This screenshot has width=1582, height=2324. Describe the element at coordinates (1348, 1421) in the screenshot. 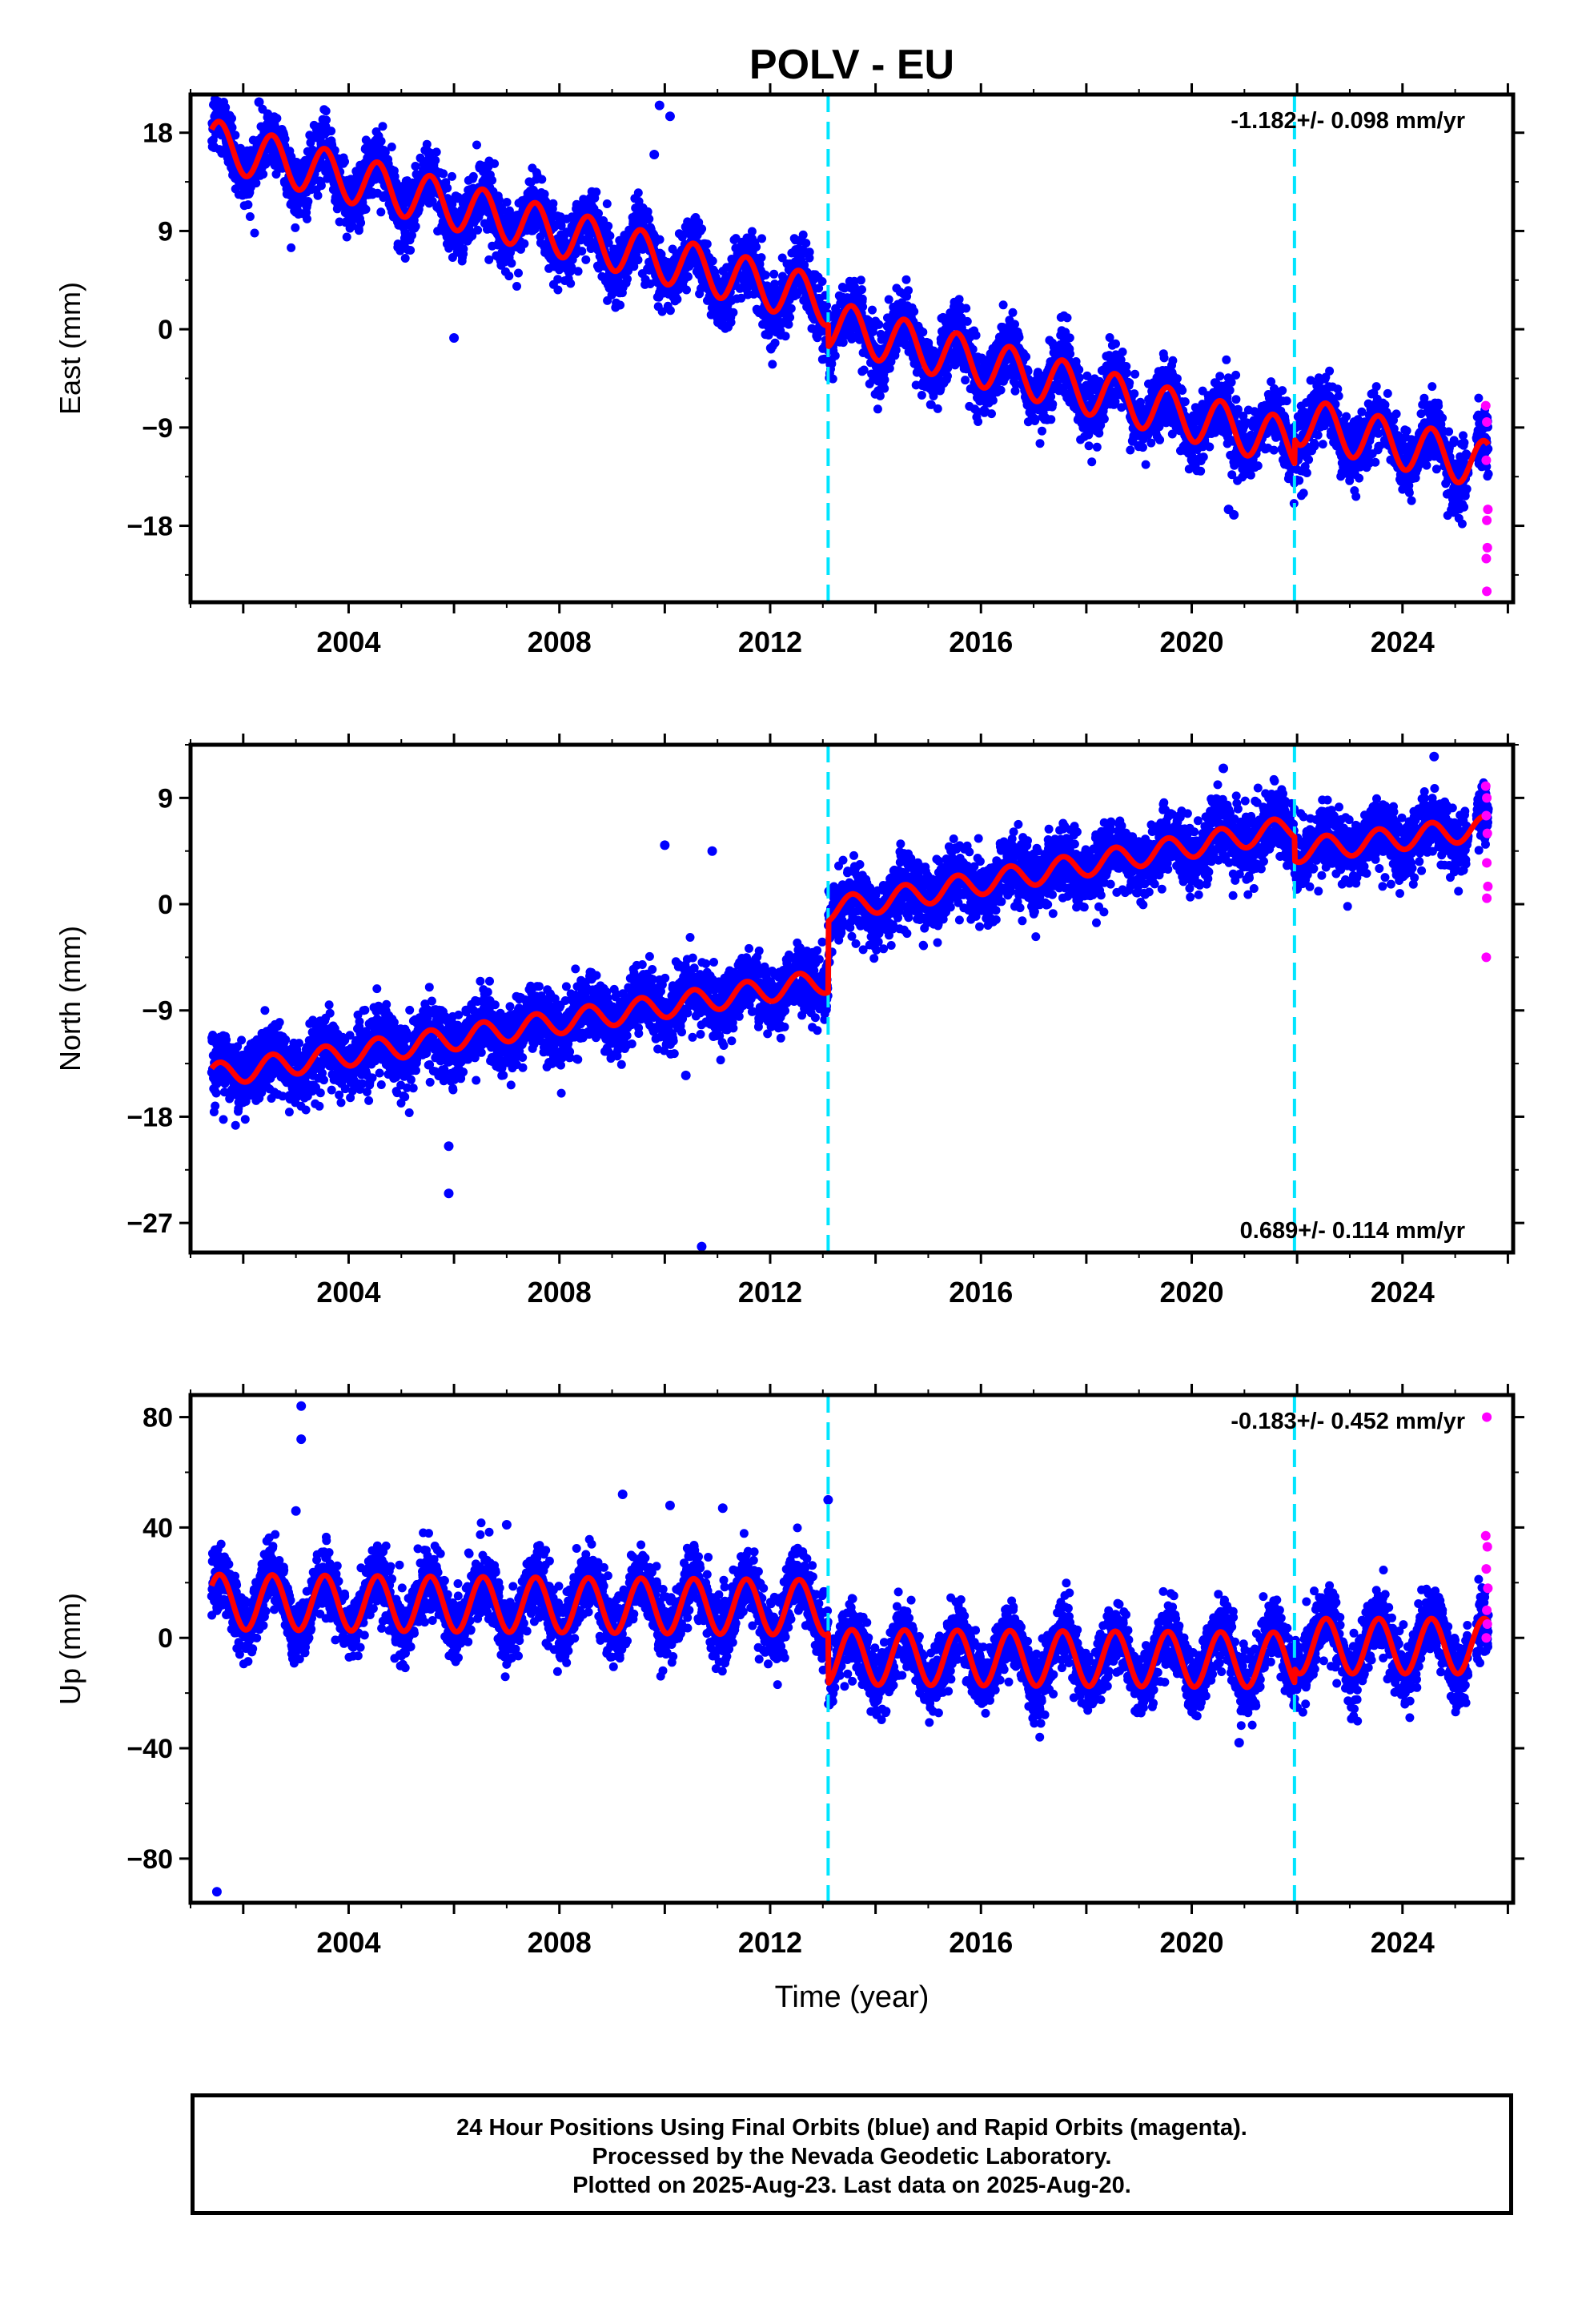

I see `up-rate-annotation: -0.183+/- 0.452 mm/yr` at that location.